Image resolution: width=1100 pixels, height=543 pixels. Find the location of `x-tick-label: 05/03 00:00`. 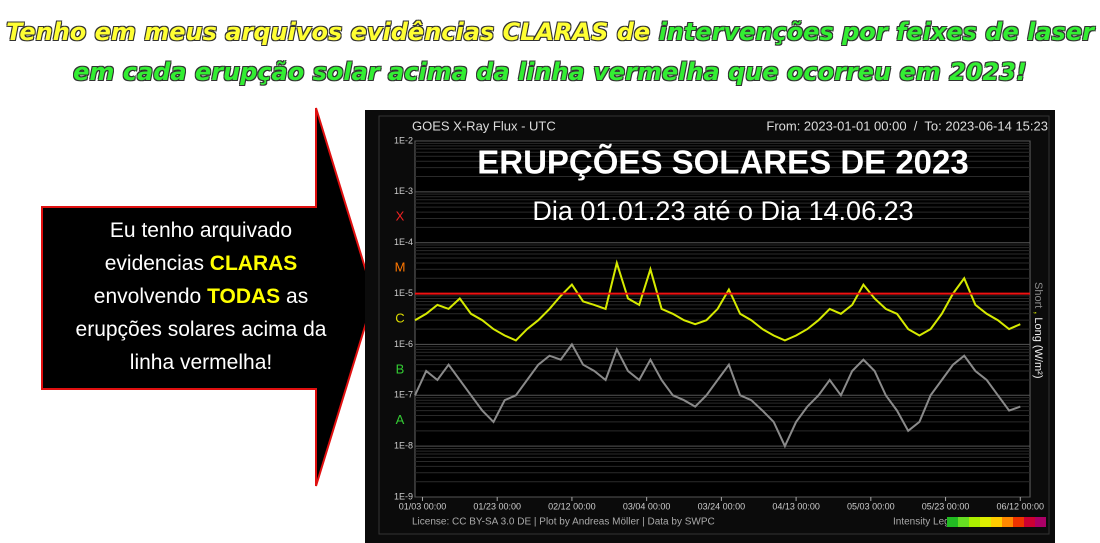

x-tick-label: 05/03 00:00 is located at coordinates (871, 506).